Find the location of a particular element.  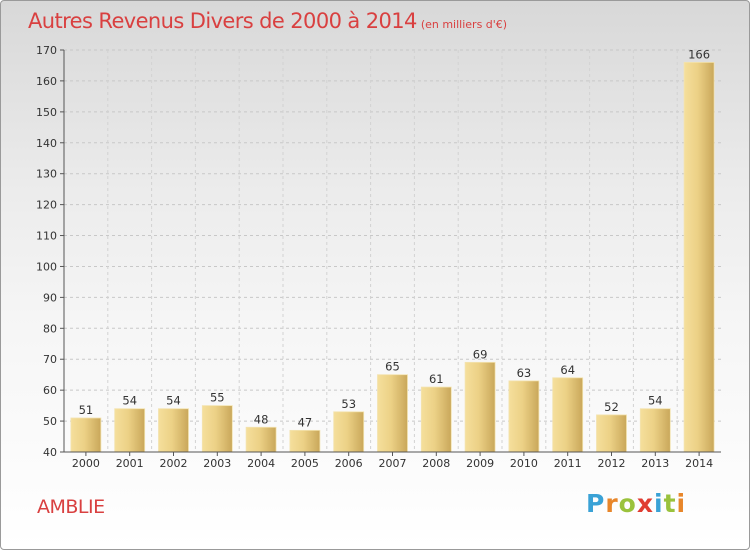

x-tick-label: 2007 is located at coordinates (393, 463).